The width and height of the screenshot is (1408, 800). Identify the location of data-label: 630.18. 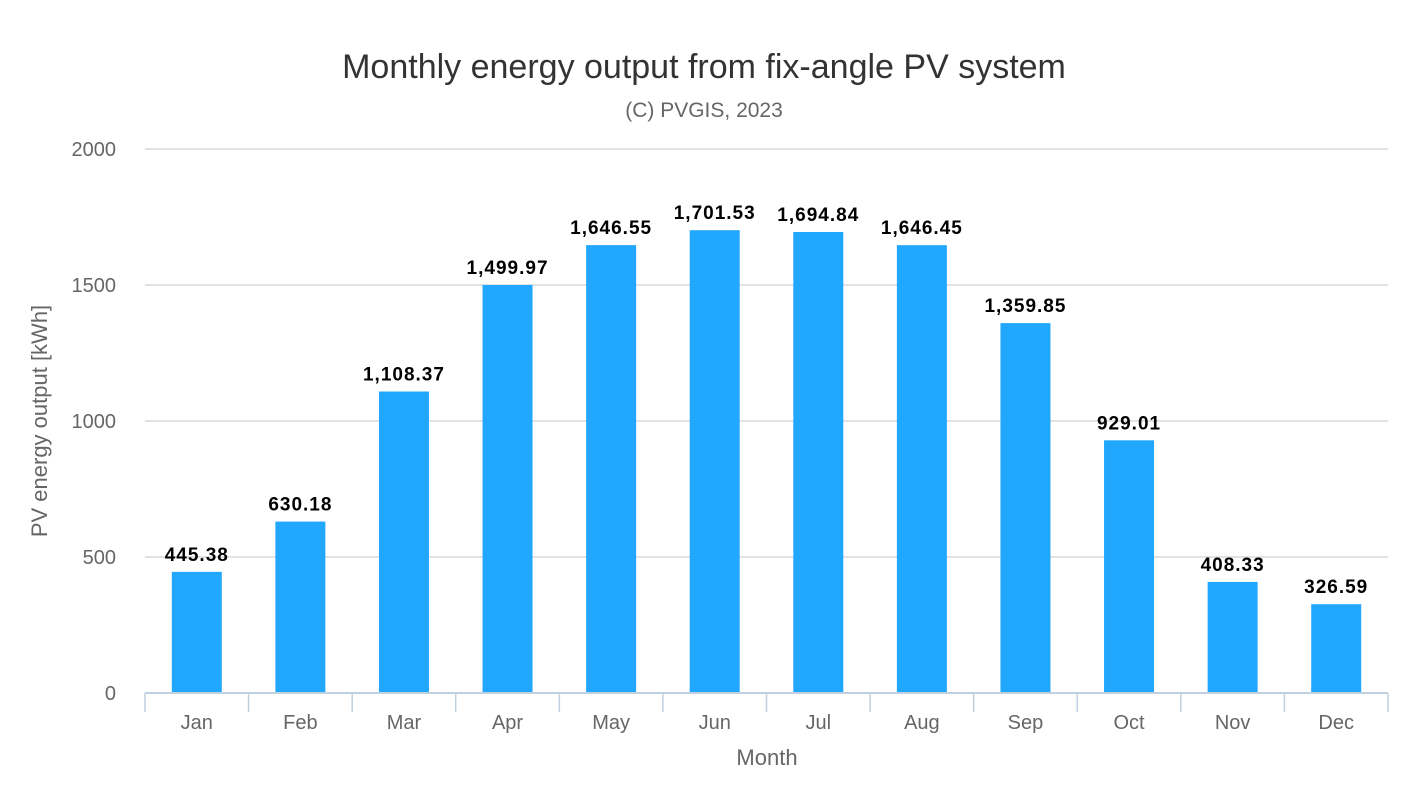
(300, 505).